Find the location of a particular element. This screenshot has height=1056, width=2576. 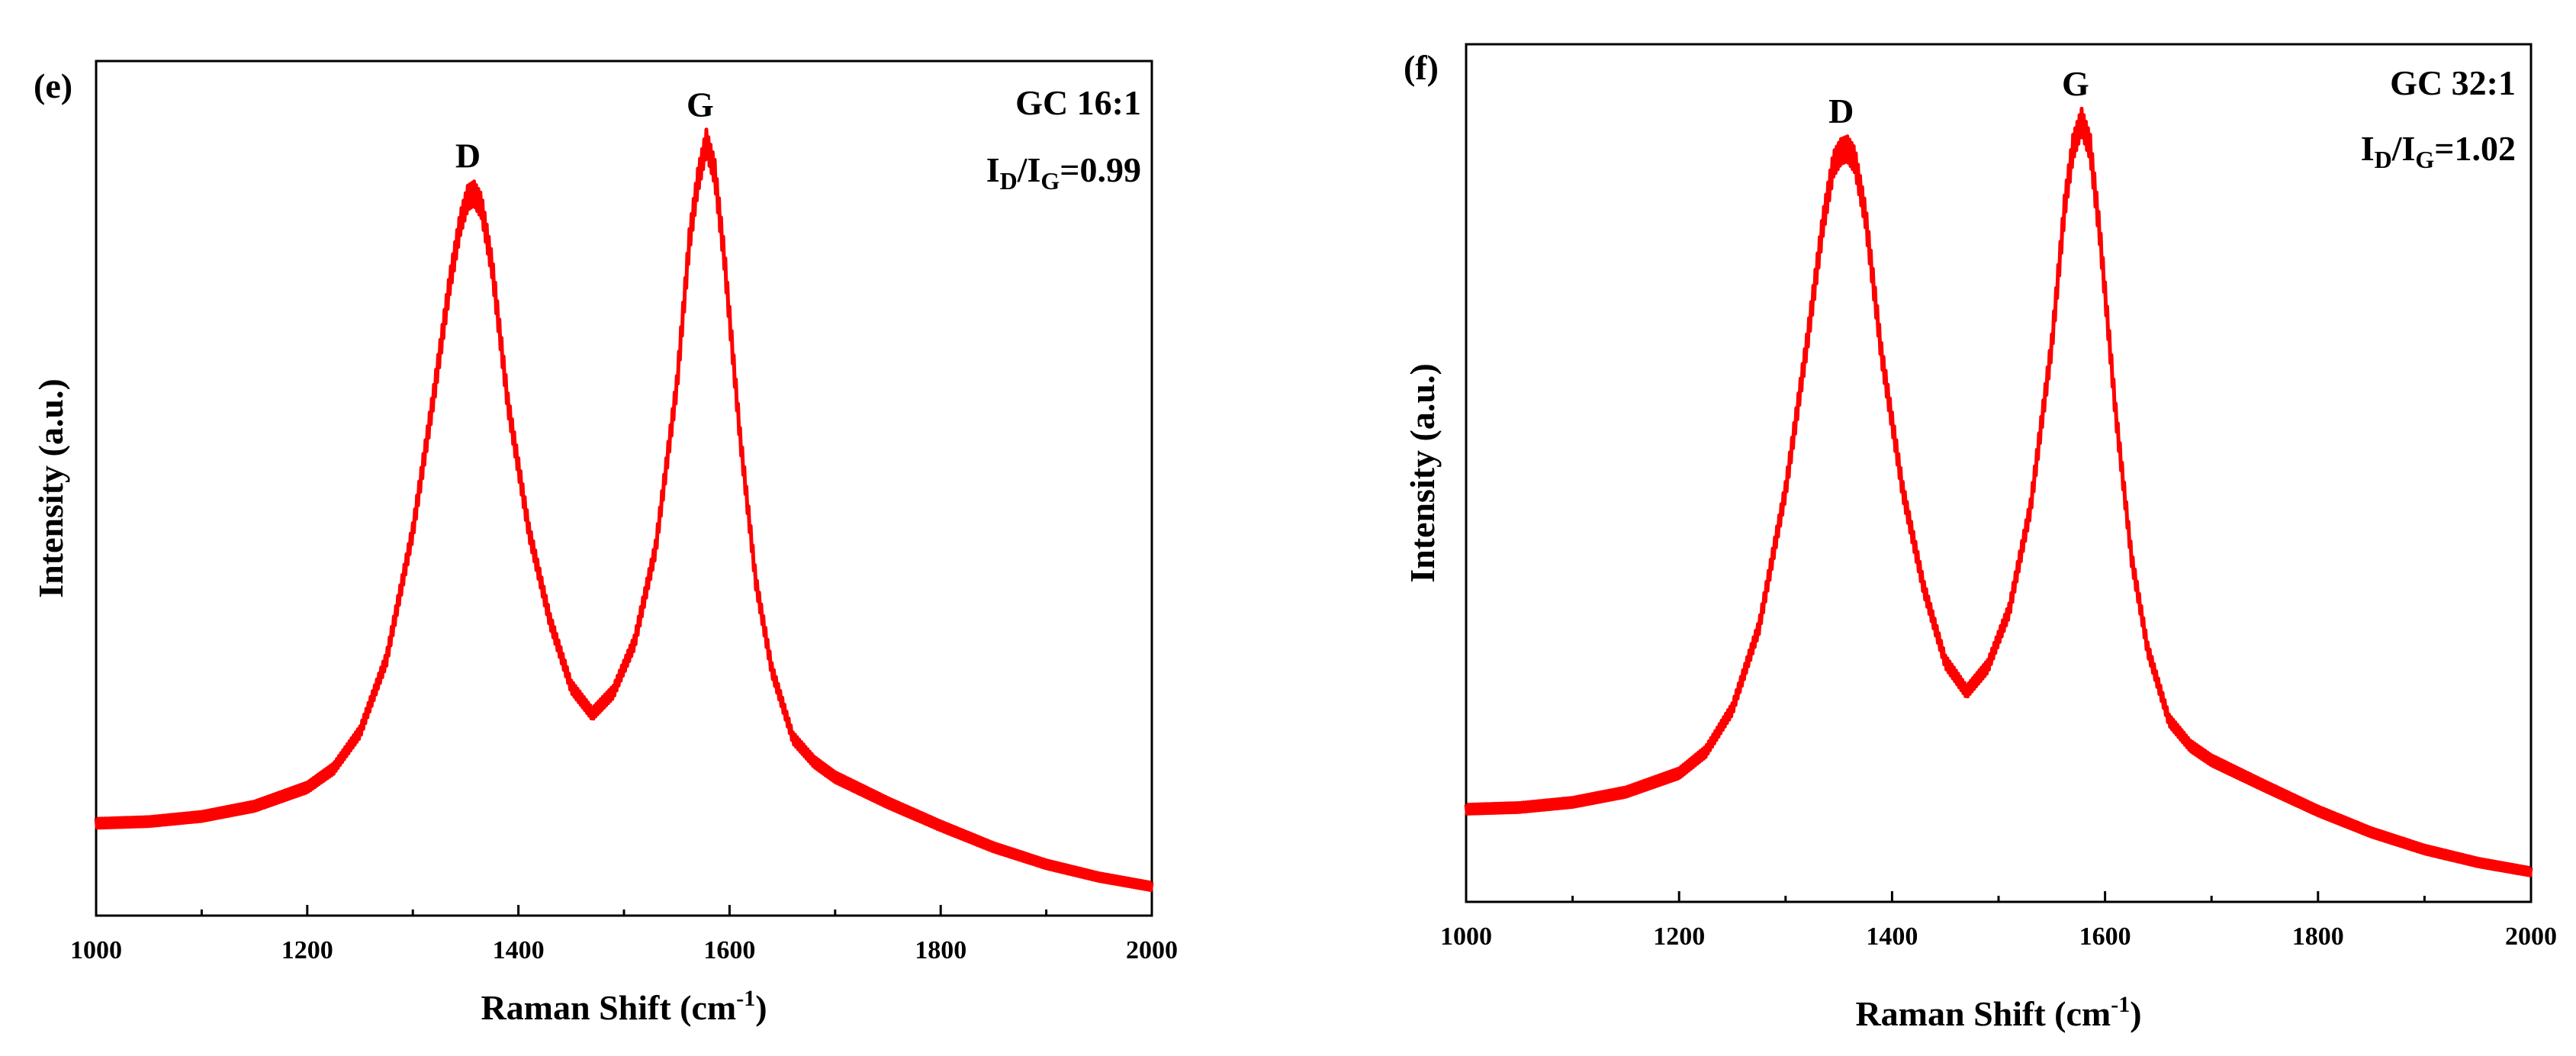

sample-label: GC 16:1 is located at coordinates (1078, 102).